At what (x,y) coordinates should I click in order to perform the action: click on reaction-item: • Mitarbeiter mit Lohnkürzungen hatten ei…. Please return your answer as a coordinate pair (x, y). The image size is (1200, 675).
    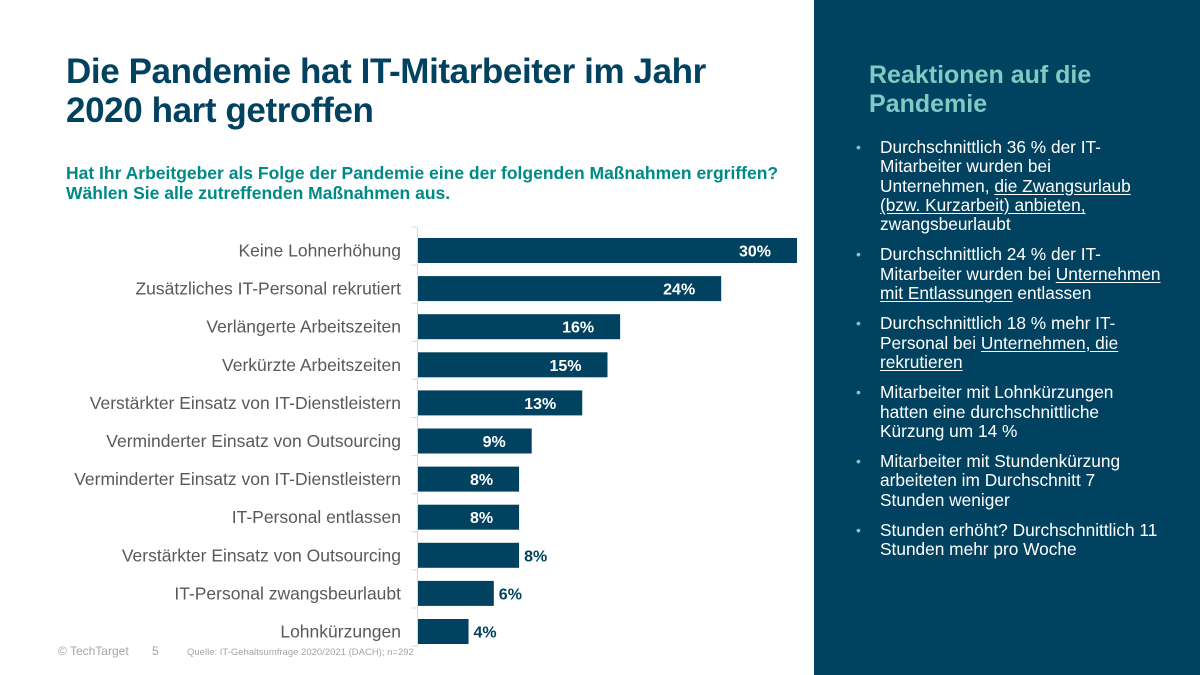
    Looking at the image, I should click on (1009, 412).